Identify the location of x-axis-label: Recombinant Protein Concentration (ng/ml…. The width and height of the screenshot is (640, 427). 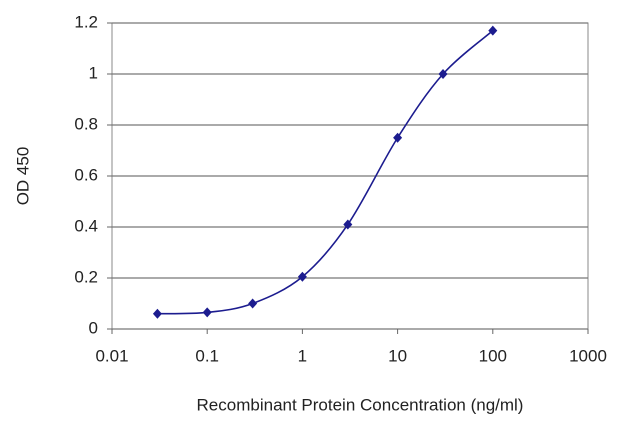
(360, 404).